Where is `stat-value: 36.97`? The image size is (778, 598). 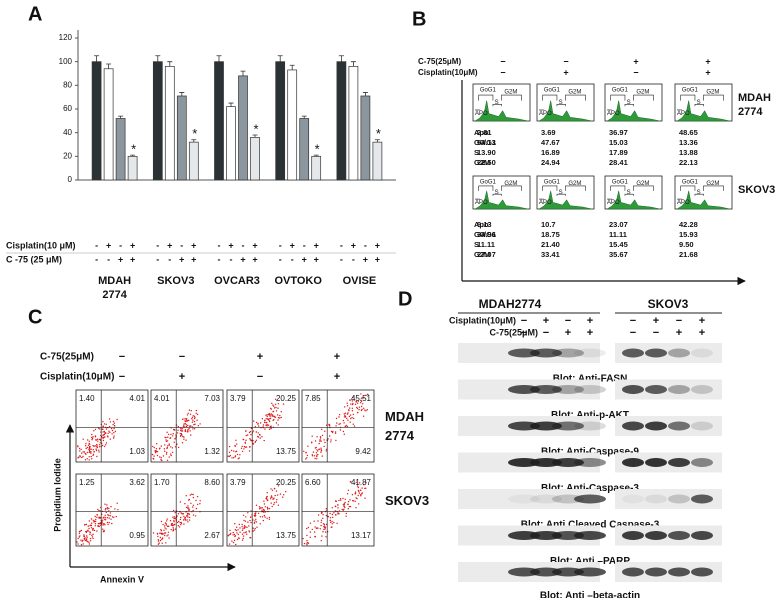 stat-value: 36.97 is located at coordinates (618, 132).